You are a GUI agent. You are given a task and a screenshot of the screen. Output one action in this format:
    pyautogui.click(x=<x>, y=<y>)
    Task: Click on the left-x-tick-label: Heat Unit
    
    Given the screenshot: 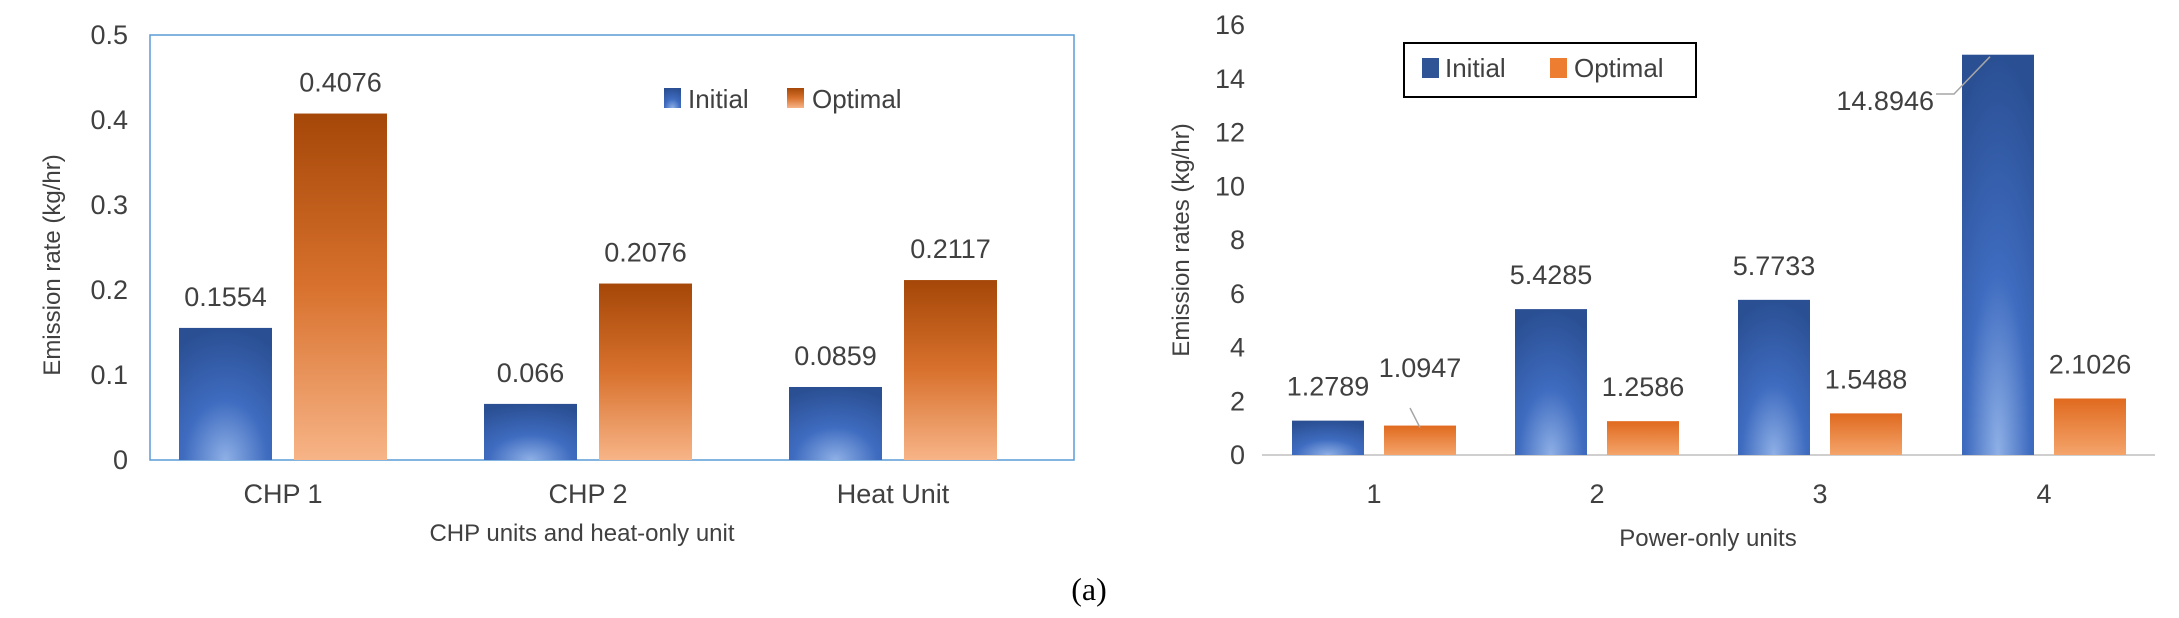 What is the action you would take?
    pyautogui.click(x=893, y=494)
    